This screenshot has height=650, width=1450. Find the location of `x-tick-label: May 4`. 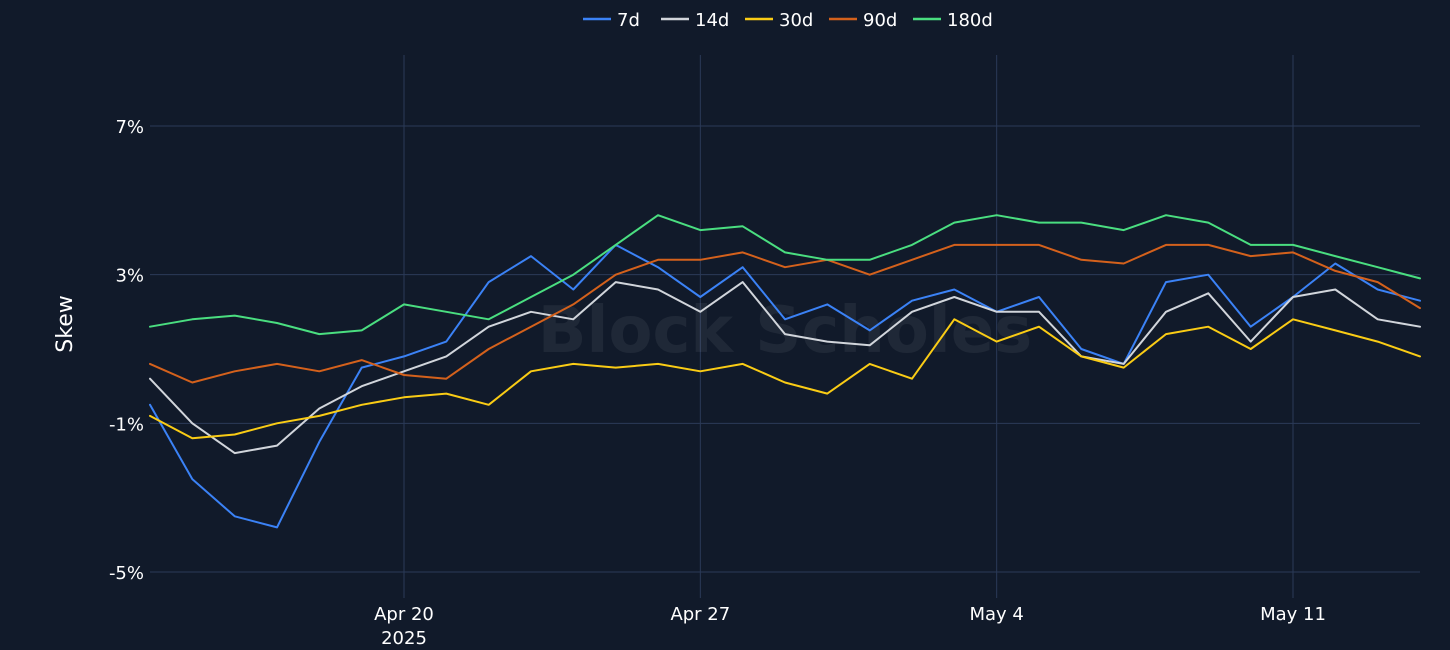

x-tick-label: May 4 is located at coordinates (996, 614).